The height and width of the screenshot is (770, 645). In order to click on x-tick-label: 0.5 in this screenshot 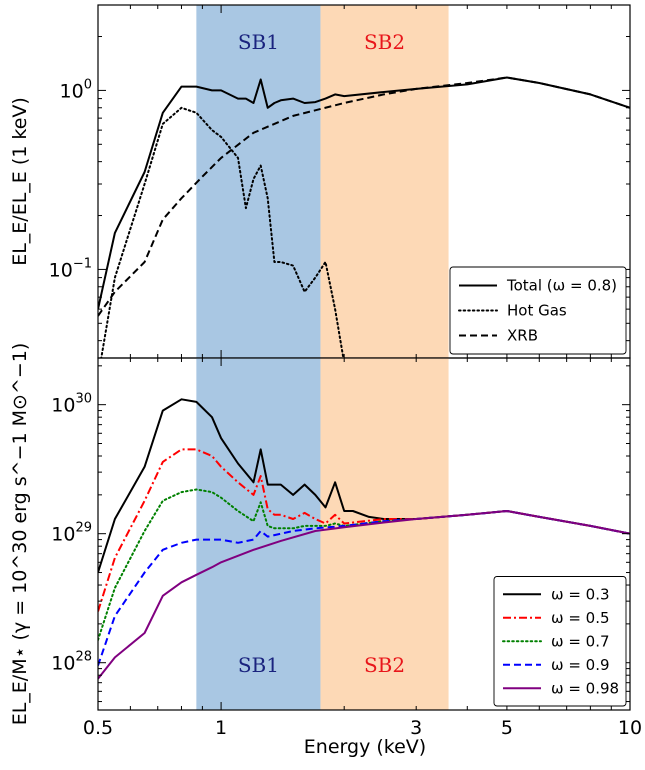, I will do `click(98, 728)`.